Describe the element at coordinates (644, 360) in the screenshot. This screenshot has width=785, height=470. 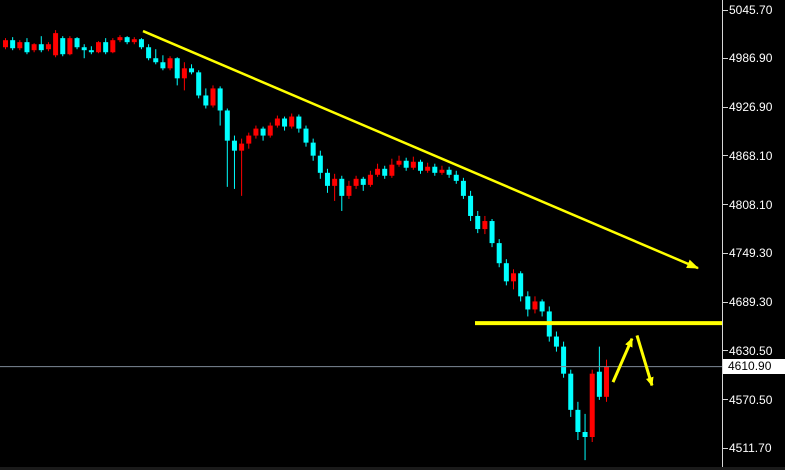
I see `down-arrow` at that location.